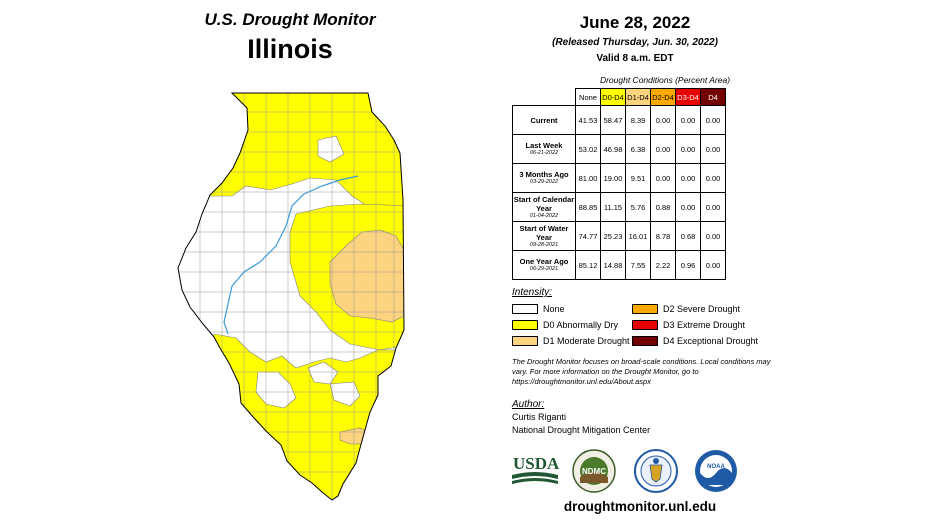 Image resolution: width=932 pixels, height=524 pixels. What do you see at coordinates (613, 120) in the screenshot?
I see `cell: 58.47` at bounding box center [613, 120].